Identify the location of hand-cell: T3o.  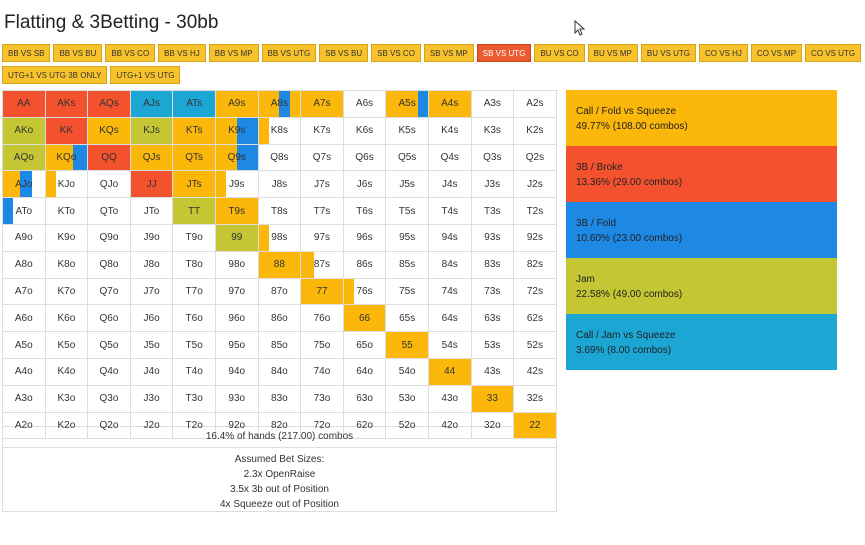
(194, 399).